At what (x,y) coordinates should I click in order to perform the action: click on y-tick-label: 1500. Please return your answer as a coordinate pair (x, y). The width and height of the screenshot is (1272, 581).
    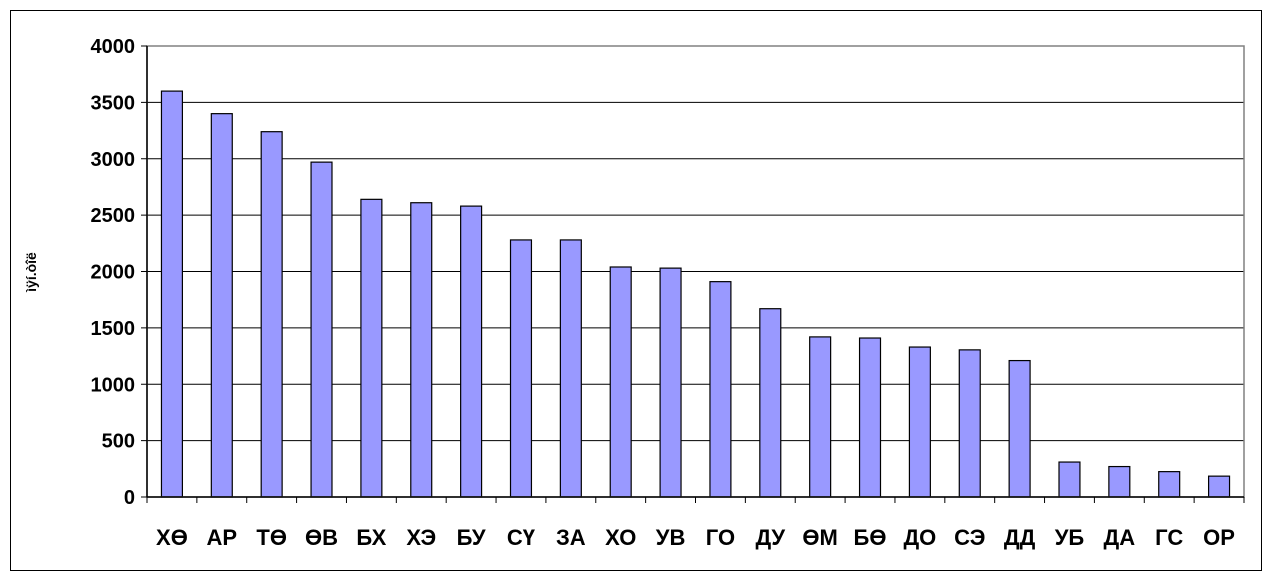
    Looking at the image, I should click on (113, 329).